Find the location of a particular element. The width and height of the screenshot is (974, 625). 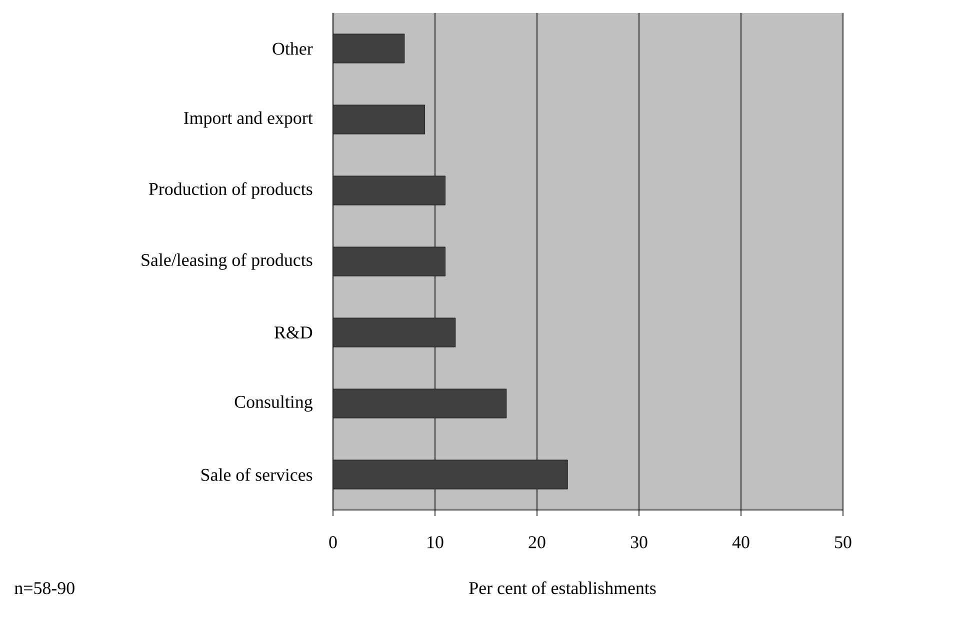

y-tick-label: Consulting is located at coordinates (273, 403).